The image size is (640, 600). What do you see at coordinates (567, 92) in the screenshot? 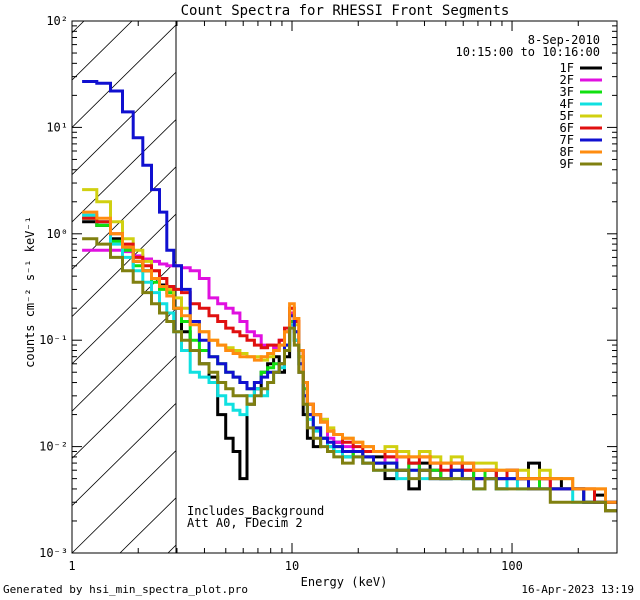
I see `legend-label: 3F` at bounding box center [567, 92].